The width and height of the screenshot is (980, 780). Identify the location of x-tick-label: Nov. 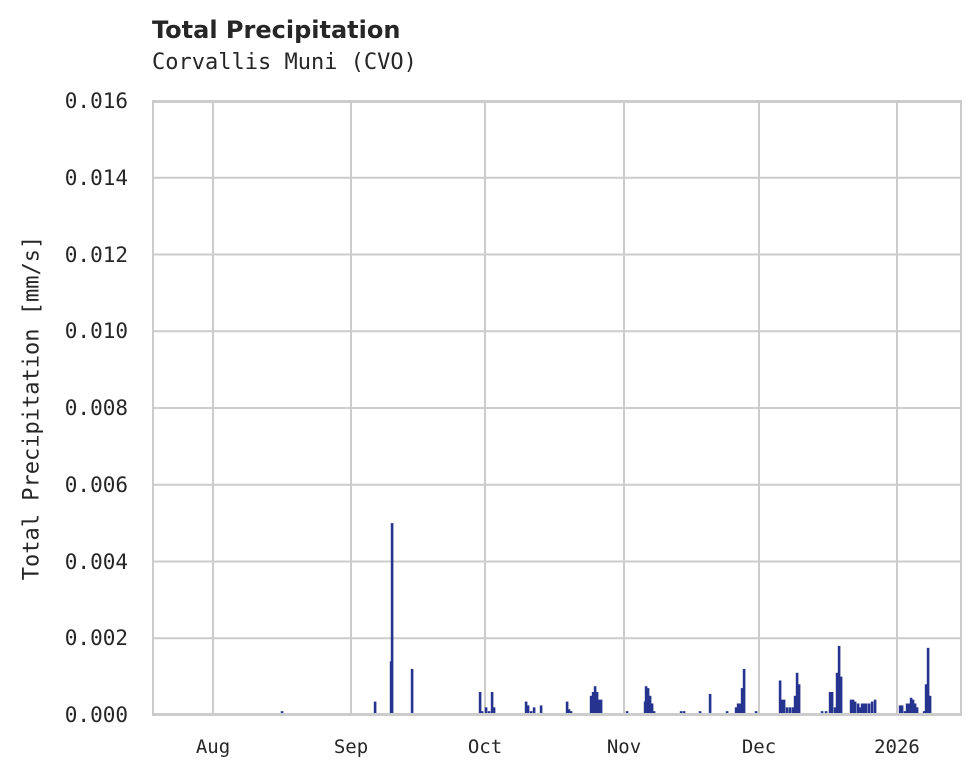
(624, 747).